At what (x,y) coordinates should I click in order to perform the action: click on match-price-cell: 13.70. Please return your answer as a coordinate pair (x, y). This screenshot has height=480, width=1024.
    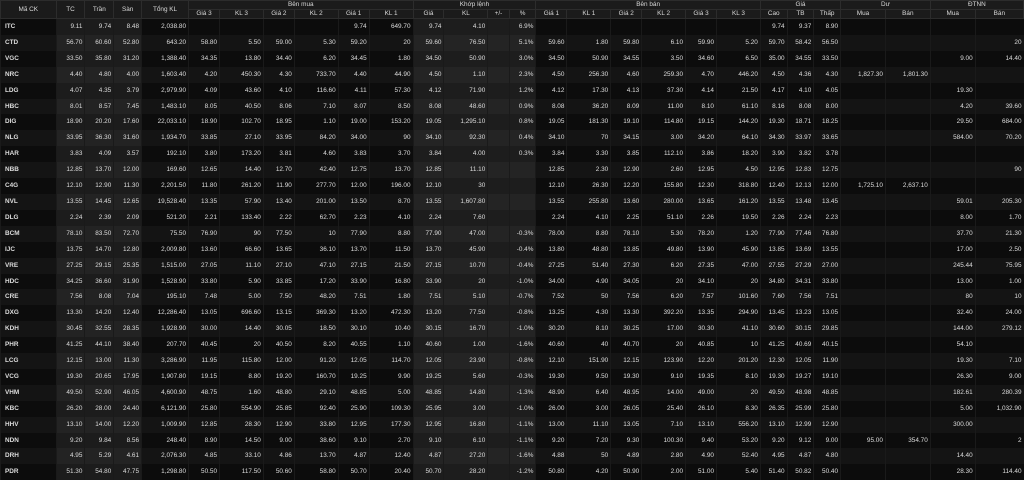
    Looking at the image, I should click on (428, 250).